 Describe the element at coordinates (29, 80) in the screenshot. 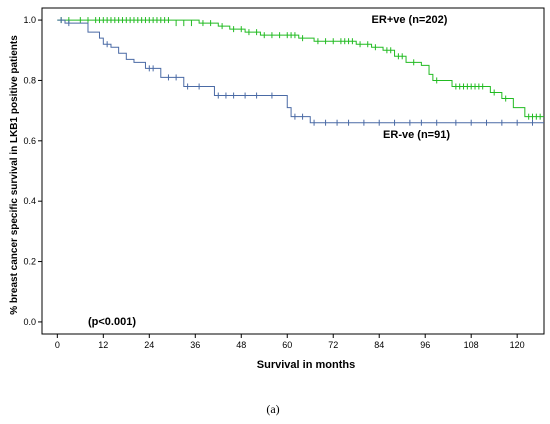

I see `y-tick-label: 0.8` at that location.